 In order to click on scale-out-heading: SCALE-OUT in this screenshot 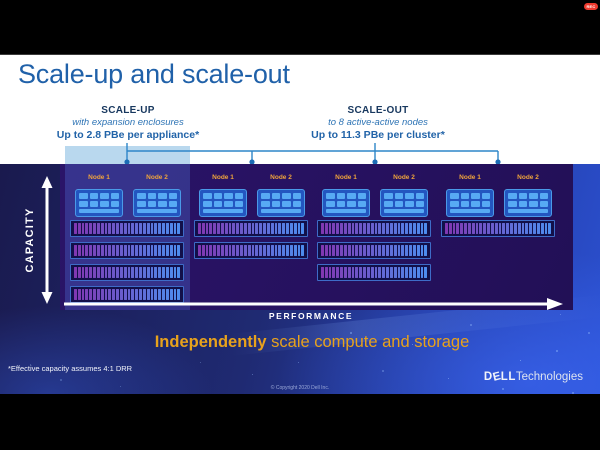, I will do `click(378, 110)`.